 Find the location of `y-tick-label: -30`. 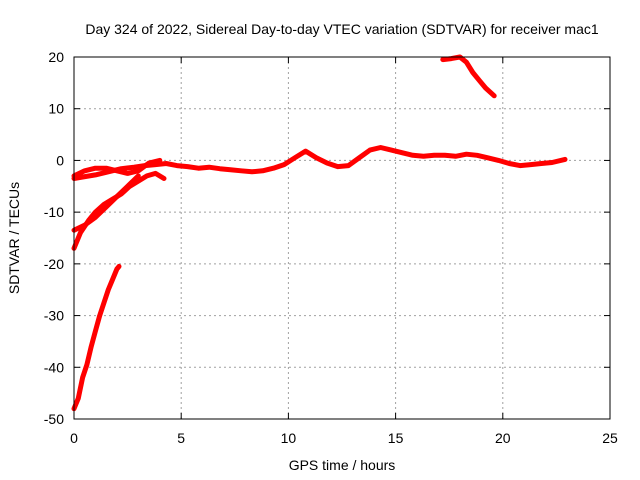

y-tick-label: -30 is located at coordinates (54, 316).